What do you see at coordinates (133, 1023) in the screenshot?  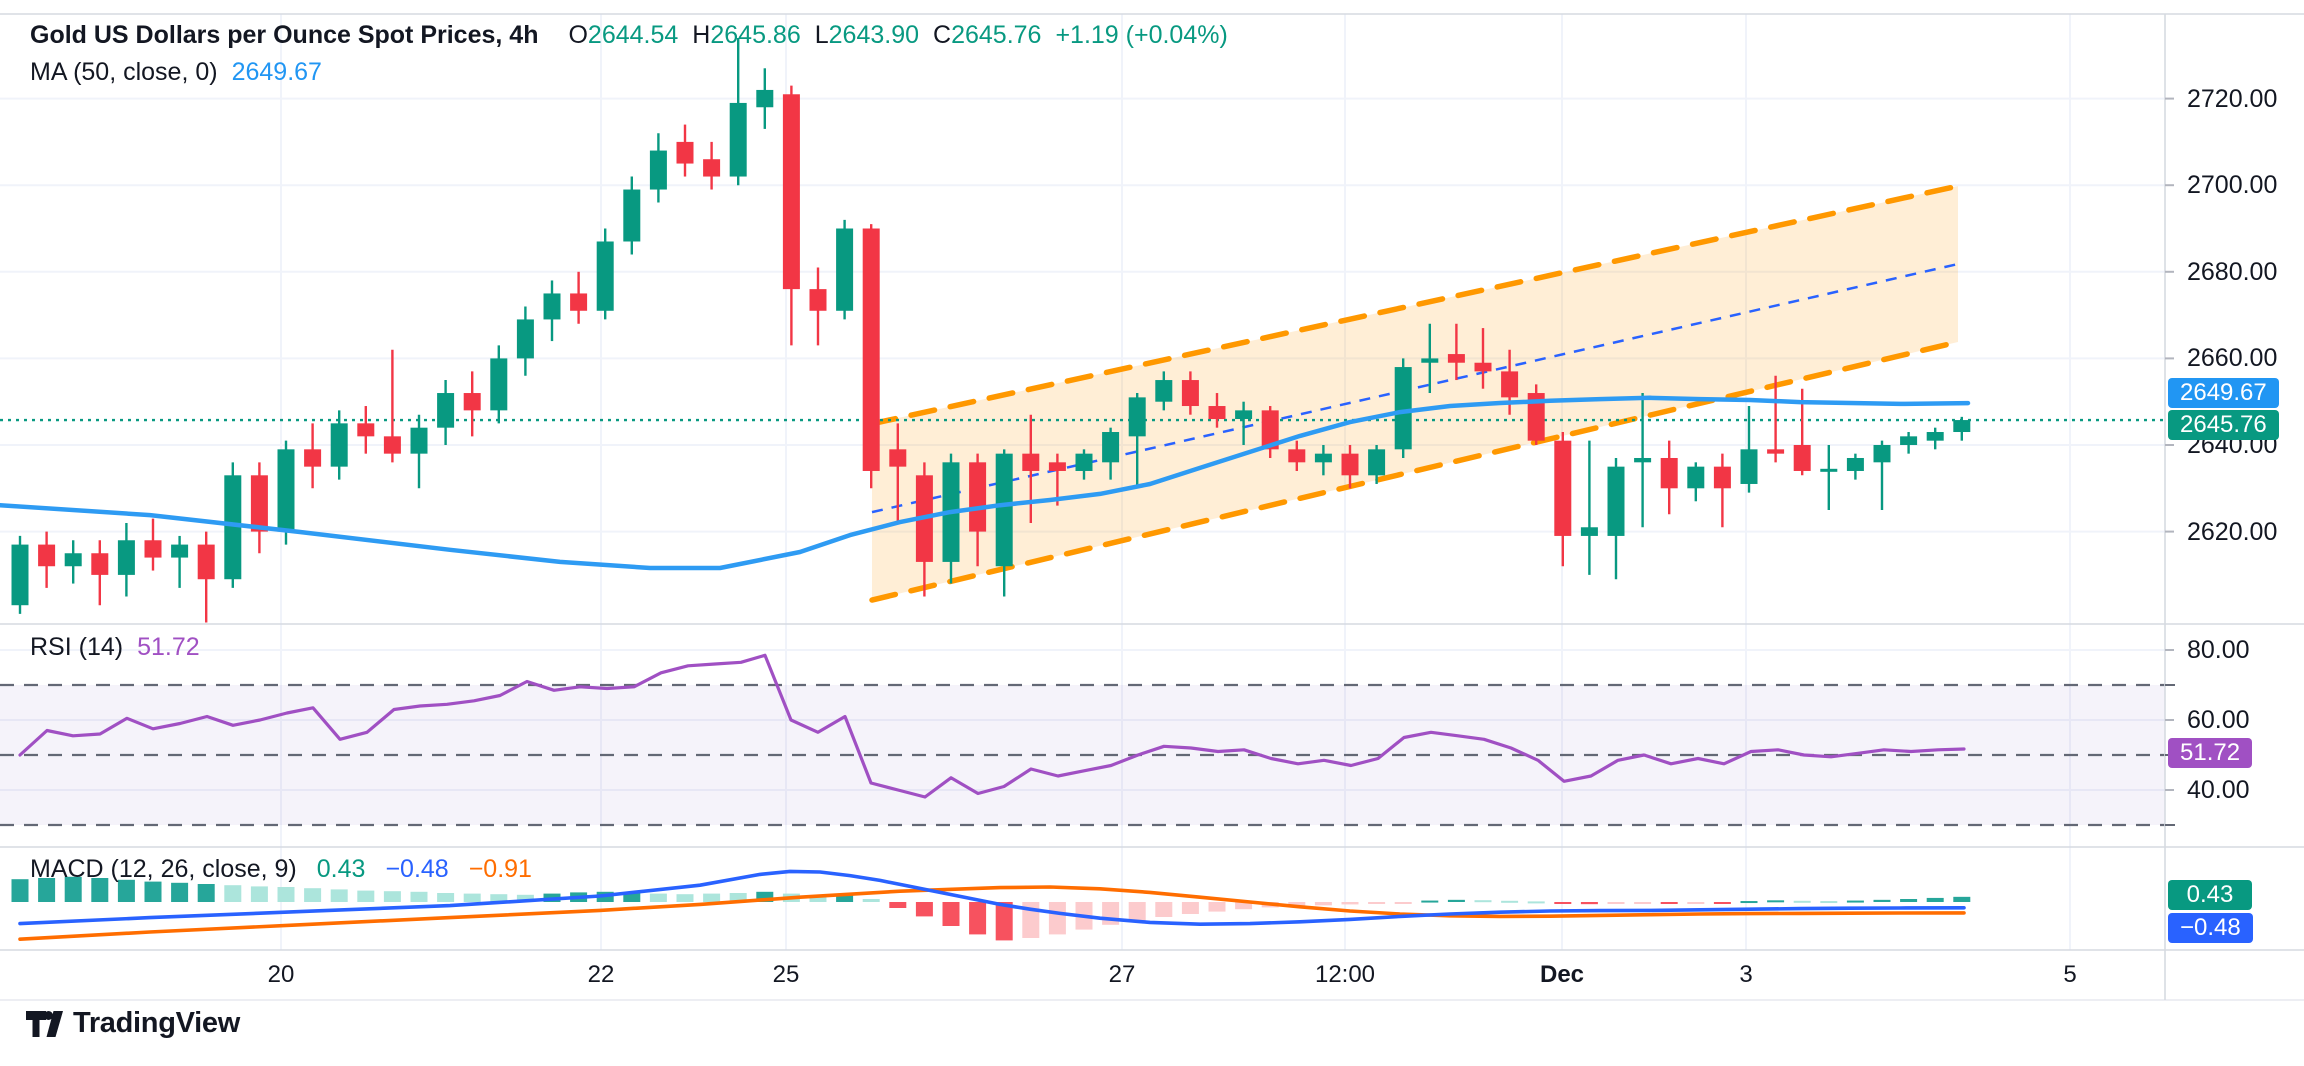 I see `tradingview-logo: TradingView` at bounding box center [133, 1023].